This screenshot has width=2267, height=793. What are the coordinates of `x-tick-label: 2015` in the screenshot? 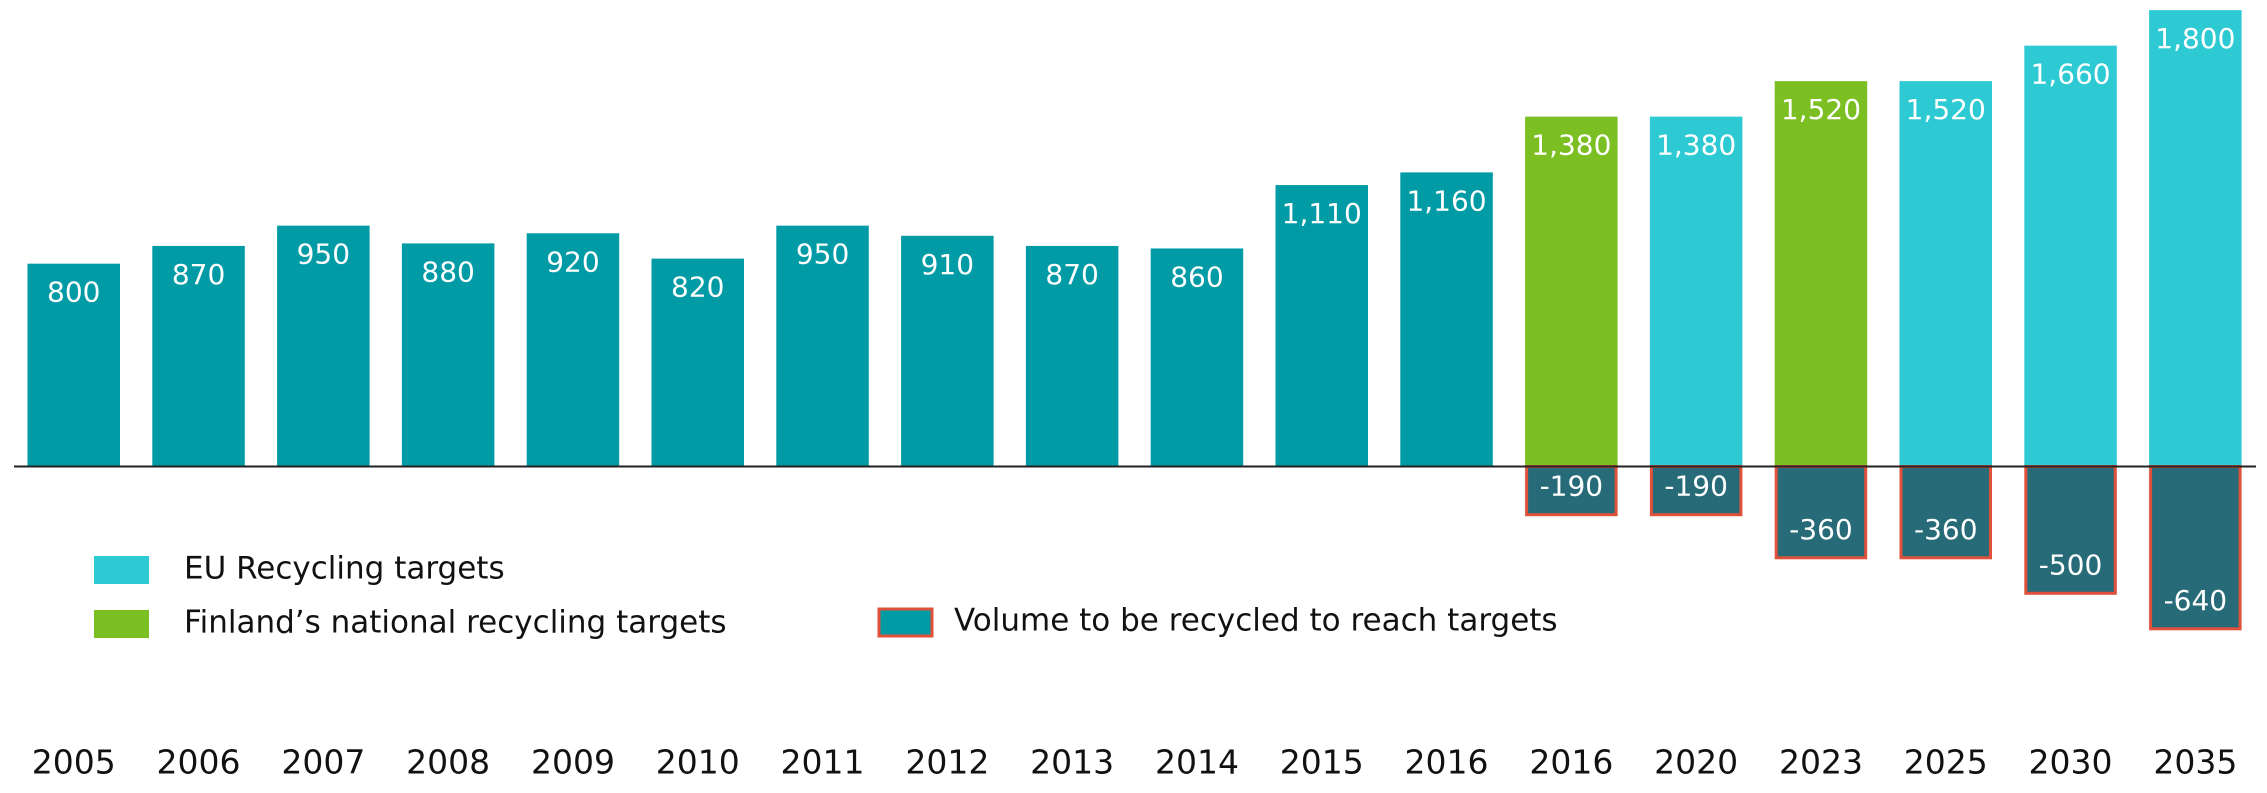 It's located at (1322, 762).